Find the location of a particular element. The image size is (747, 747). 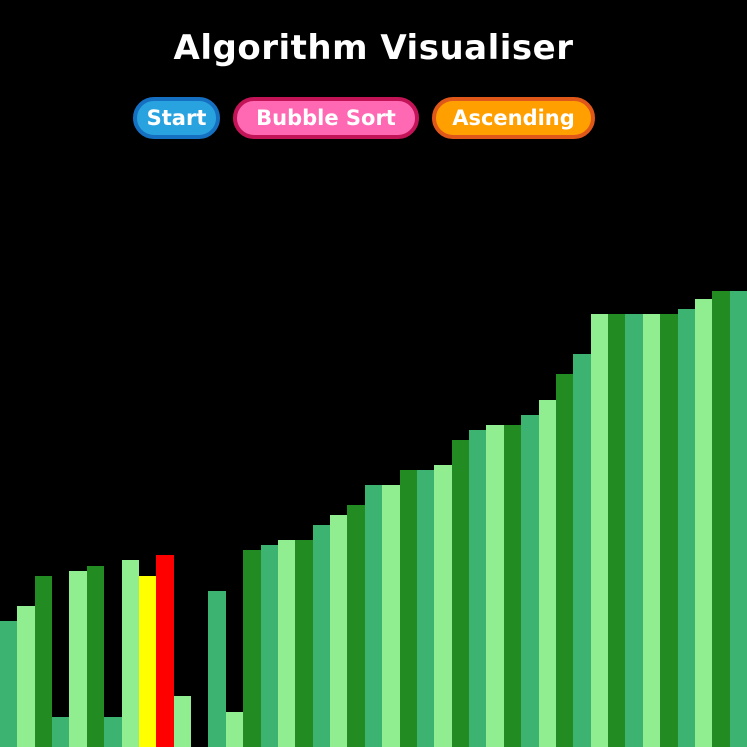

page-title: Algorithm Visualiser is located at coordinates (373, 48).